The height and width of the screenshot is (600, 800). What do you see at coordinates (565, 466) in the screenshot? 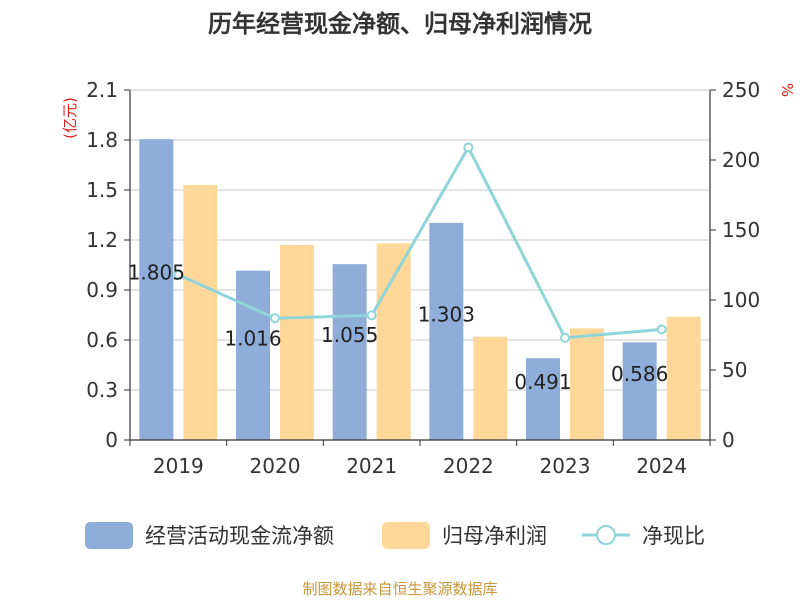
I see `x-tick-label: 2023` at bounding box center [565, 466].